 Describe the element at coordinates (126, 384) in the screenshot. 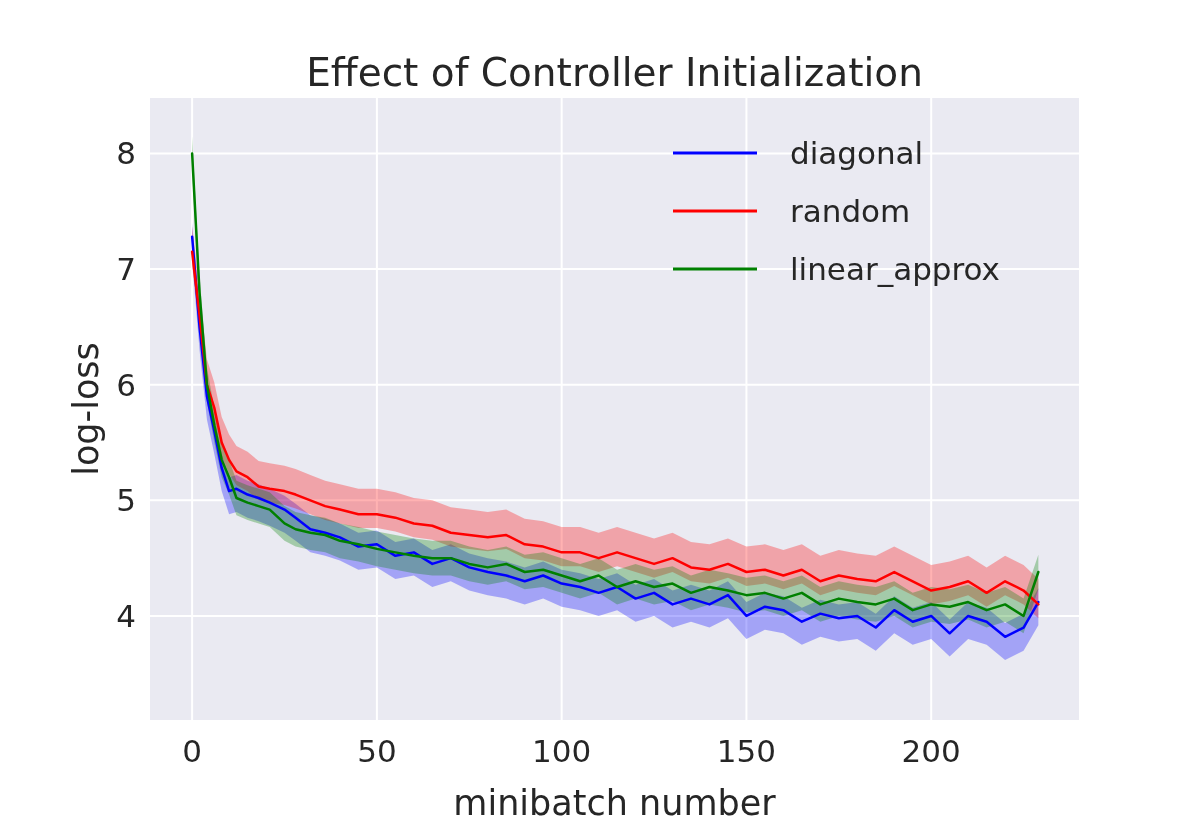

I see `y-tick-label: 6` at that location.